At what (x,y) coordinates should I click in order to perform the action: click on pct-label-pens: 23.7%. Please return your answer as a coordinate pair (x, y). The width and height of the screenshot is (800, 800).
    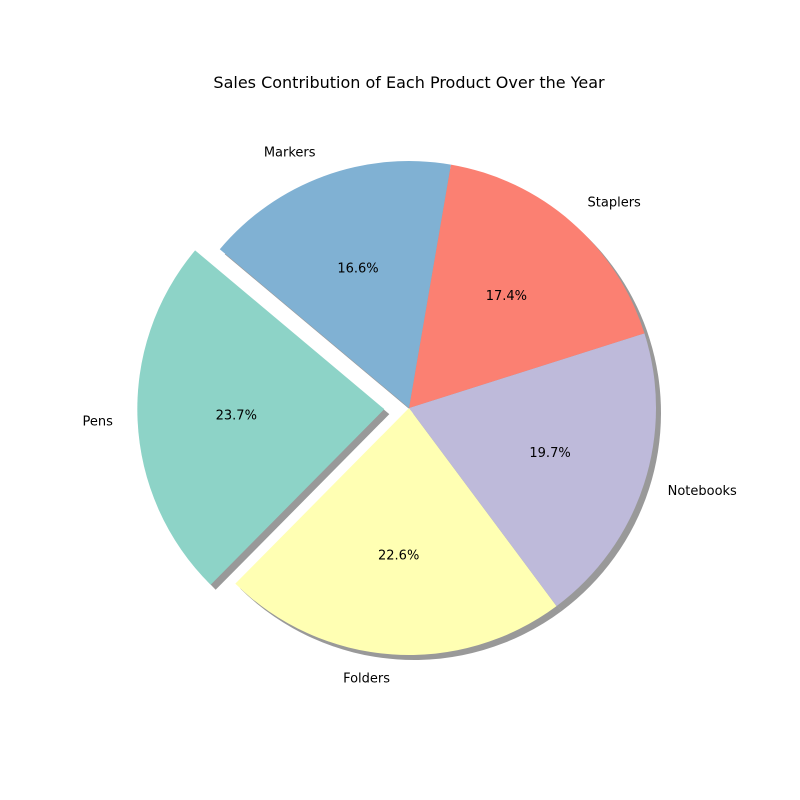
    Looking at the image, I should click on (236, 416).